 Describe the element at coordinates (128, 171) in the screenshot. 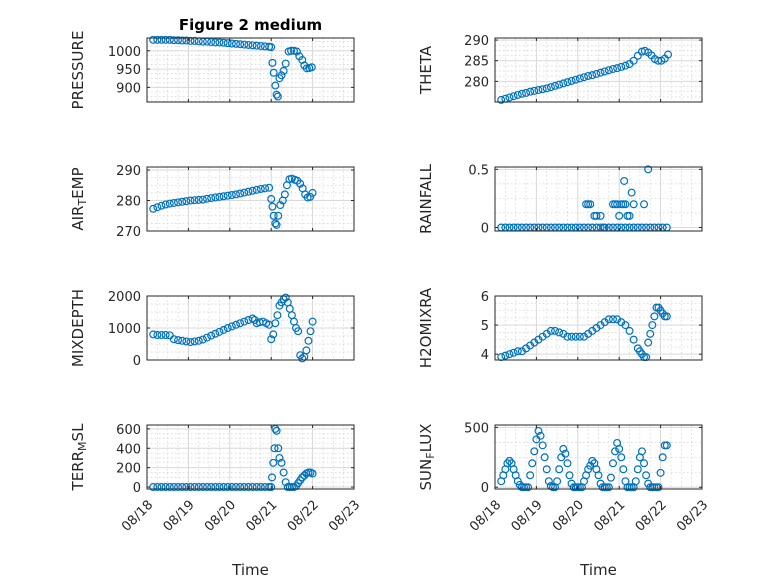

I see `y-tick-label: 290` at that location.